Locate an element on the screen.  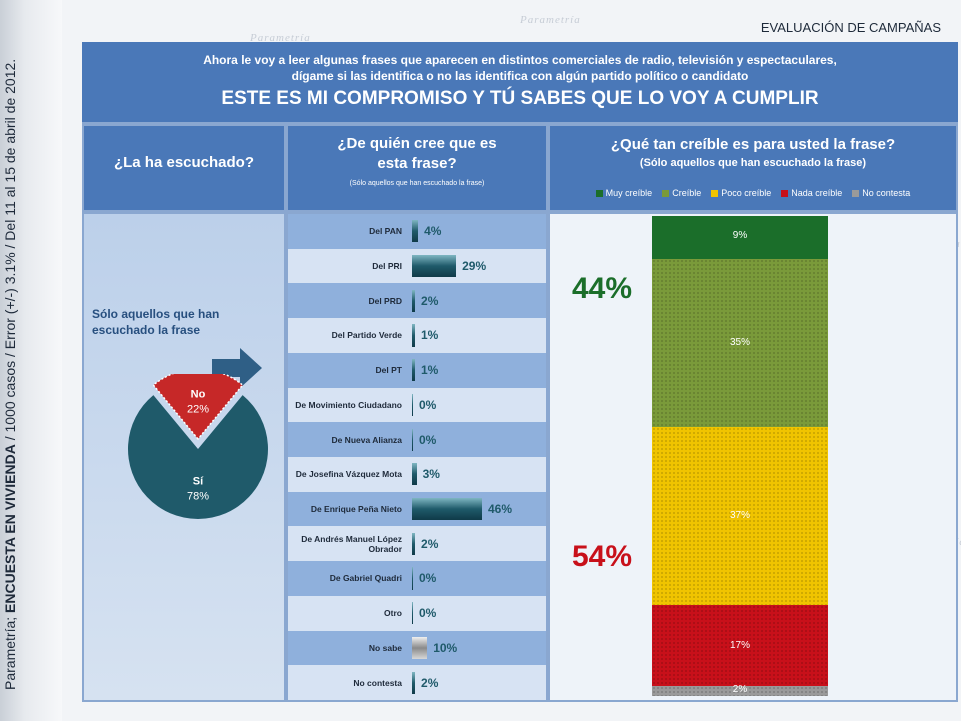
credible-total-label: 44% is located at coordinates (602, 288).